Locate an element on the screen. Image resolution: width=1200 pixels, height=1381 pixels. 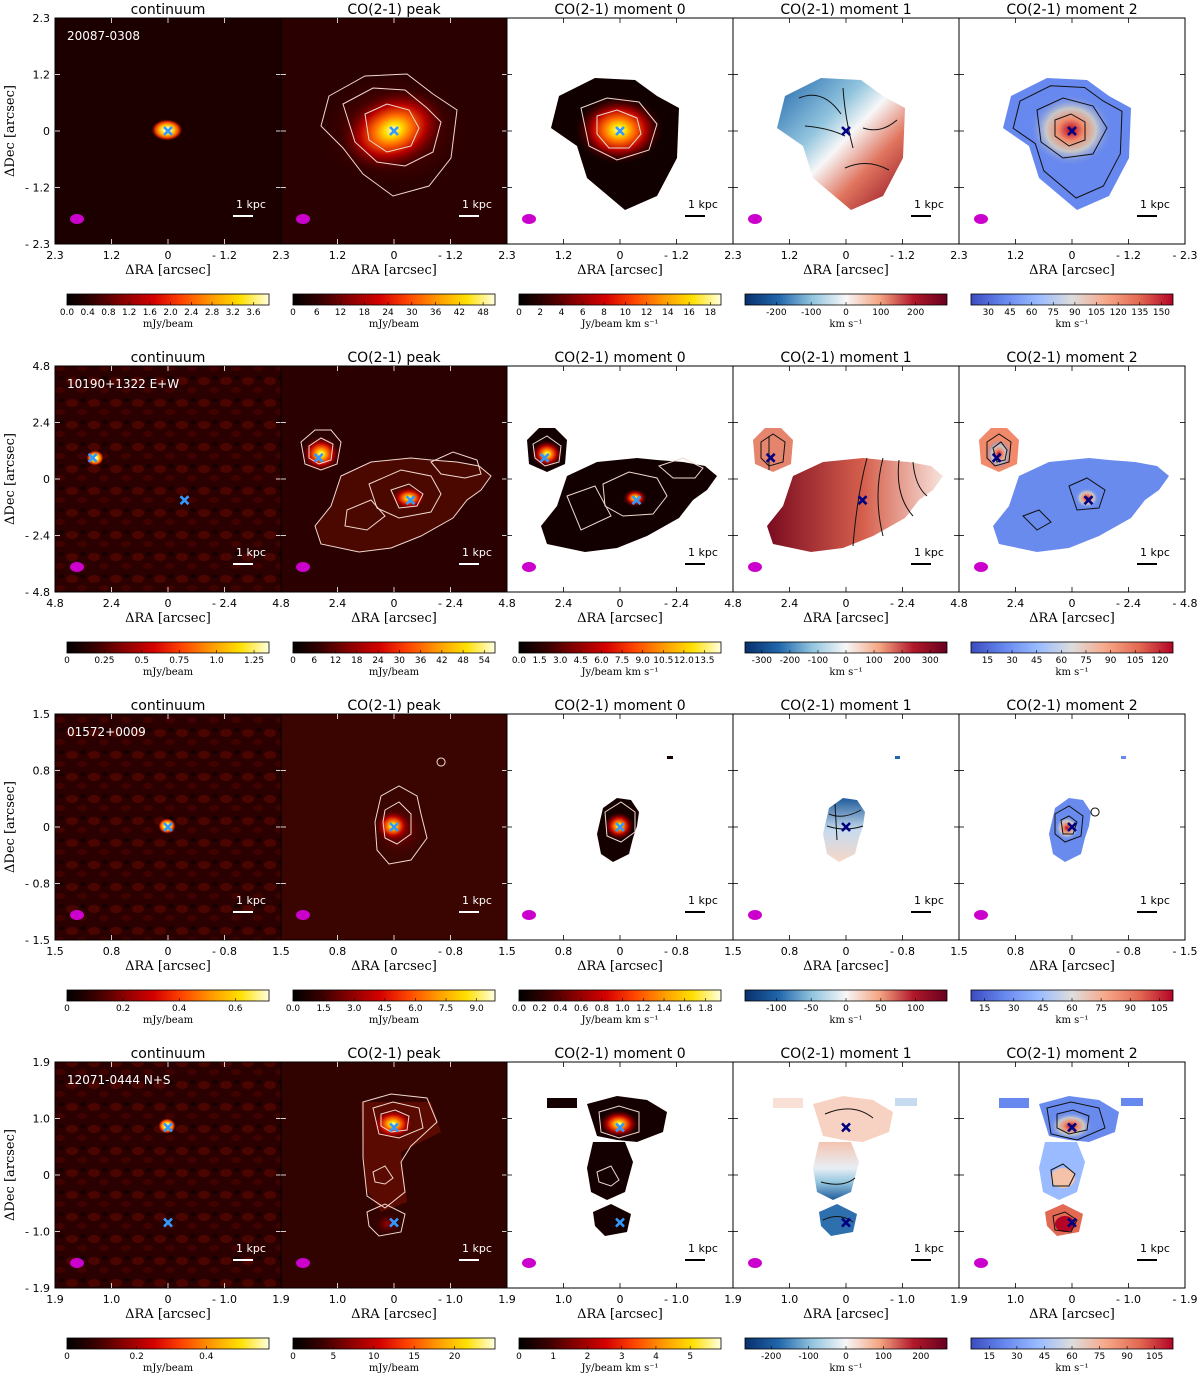
colorbar-tick: -300 is located at coordinates (762, 661).